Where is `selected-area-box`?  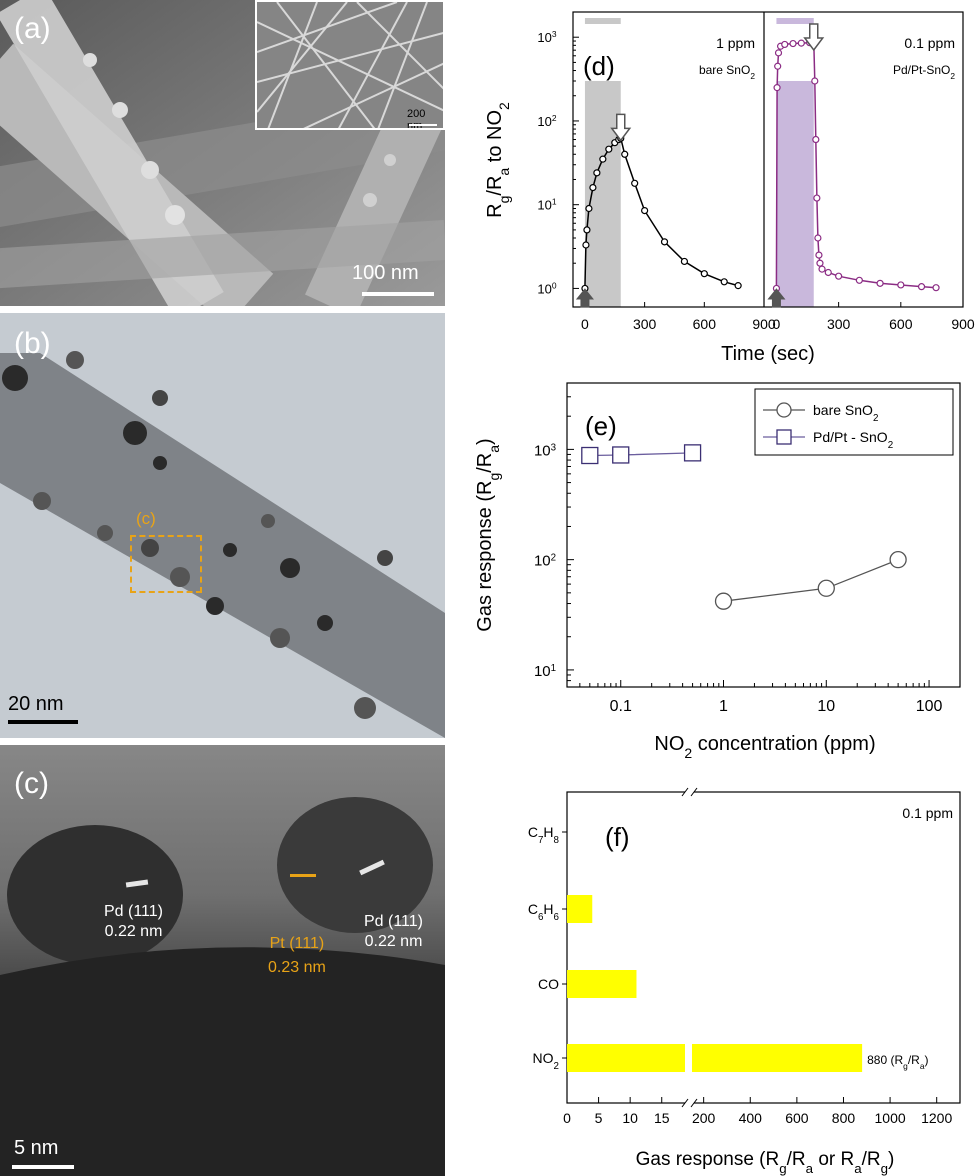 selected-area-box is located at coordinates (166, 564).